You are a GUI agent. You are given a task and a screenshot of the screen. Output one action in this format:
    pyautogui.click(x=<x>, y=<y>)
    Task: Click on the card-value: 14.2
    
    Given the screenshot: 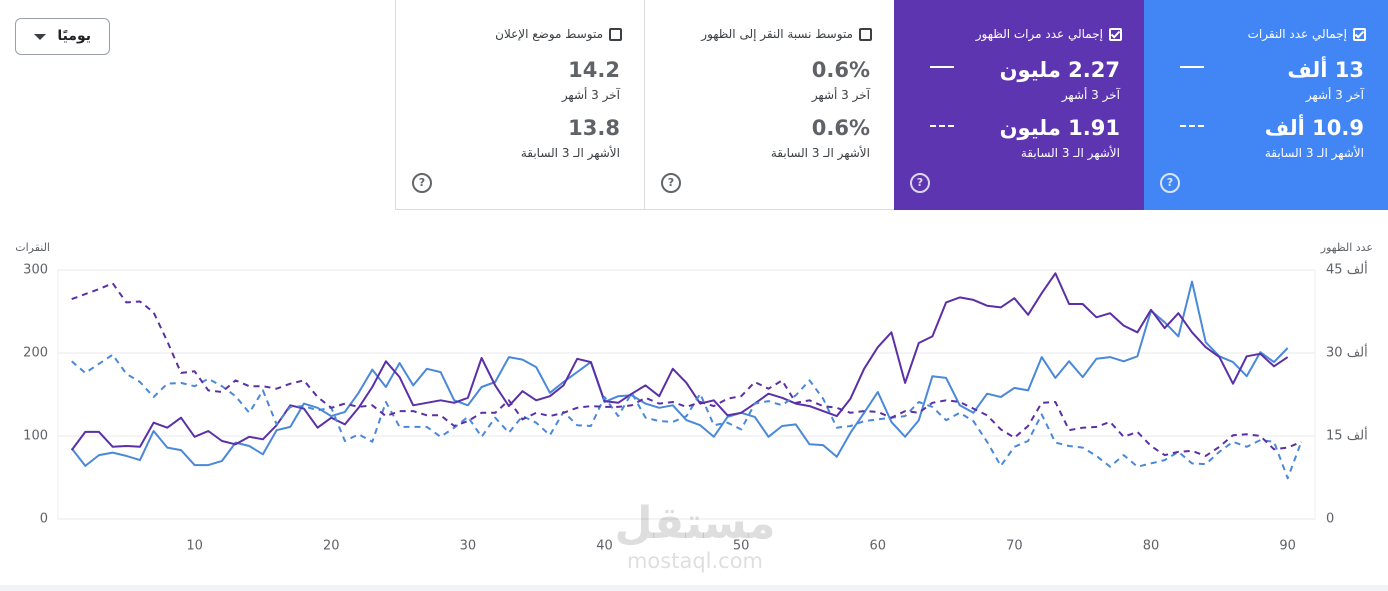 What is the action you would take?
    pyautogui.click(x=594, y=70)
    